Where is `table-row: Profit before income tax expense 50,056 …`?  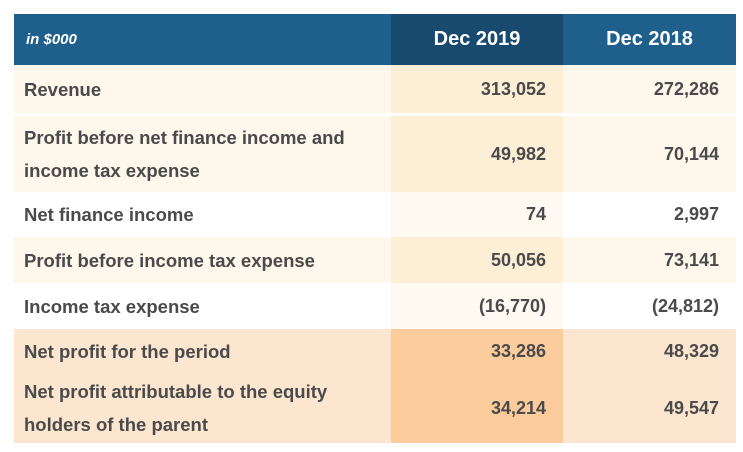
table-row: Profit before income tax expense 50,056 … is located at coordinates (375, 260).